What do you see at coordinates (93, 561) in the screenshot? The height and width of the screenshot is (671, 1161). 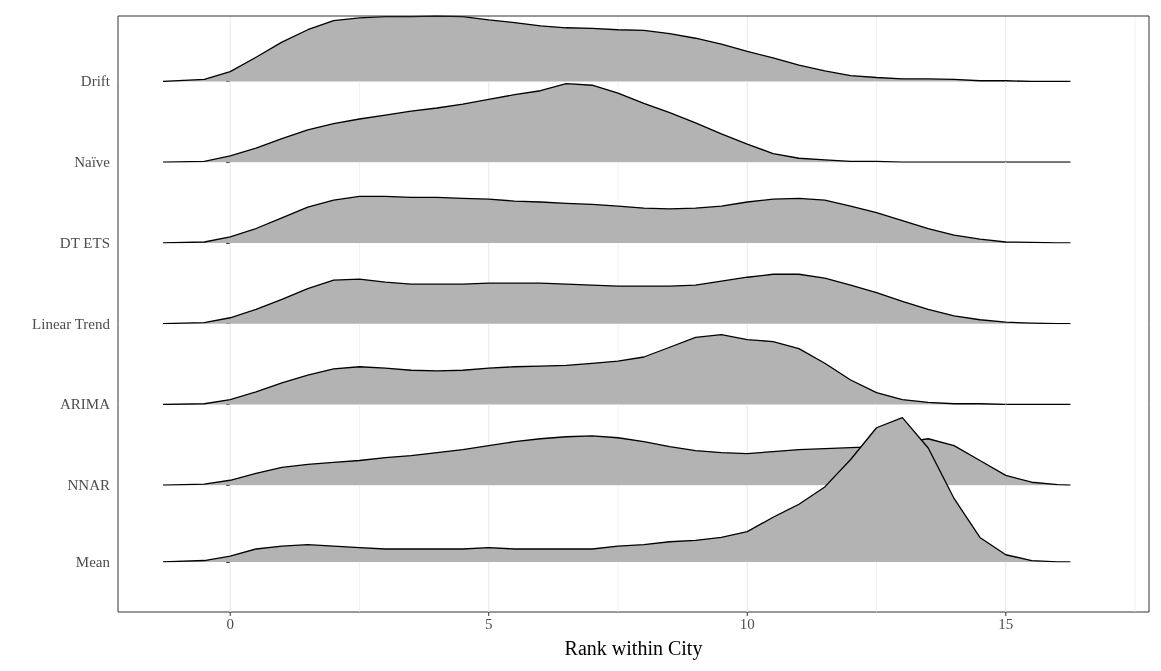 I see `y-axis-title: Mean` at bounding box center [93, 561].